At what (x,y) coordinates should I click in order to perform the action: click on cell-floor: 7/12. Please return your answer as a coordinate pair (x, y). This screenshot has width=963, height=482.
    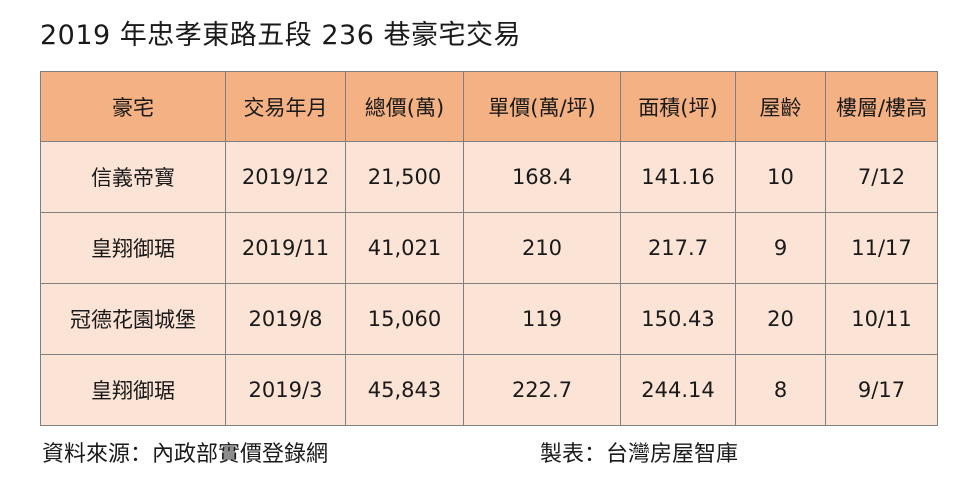
    Looking at the image, I should click on (881, 177).